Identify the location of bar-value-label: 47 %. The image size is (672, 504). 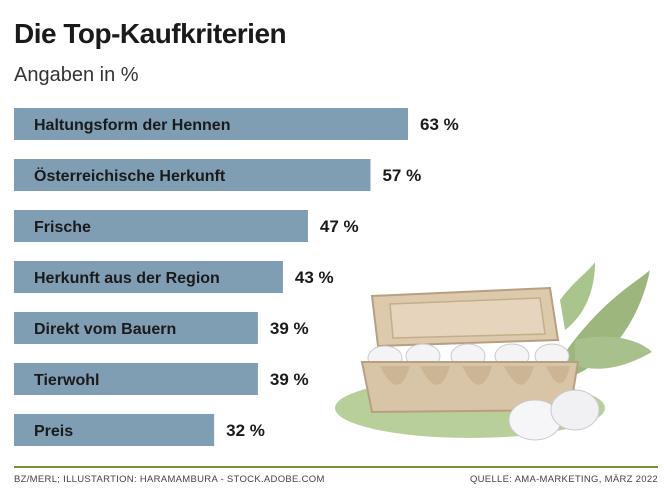
(339, 226).